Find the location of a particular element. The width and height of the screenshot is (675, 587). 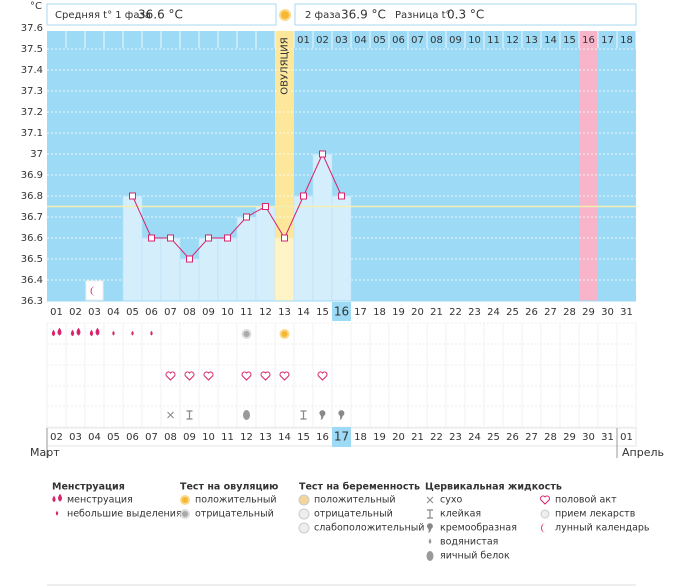

x-tick-label: 11 is located at coordinates (246, 312).